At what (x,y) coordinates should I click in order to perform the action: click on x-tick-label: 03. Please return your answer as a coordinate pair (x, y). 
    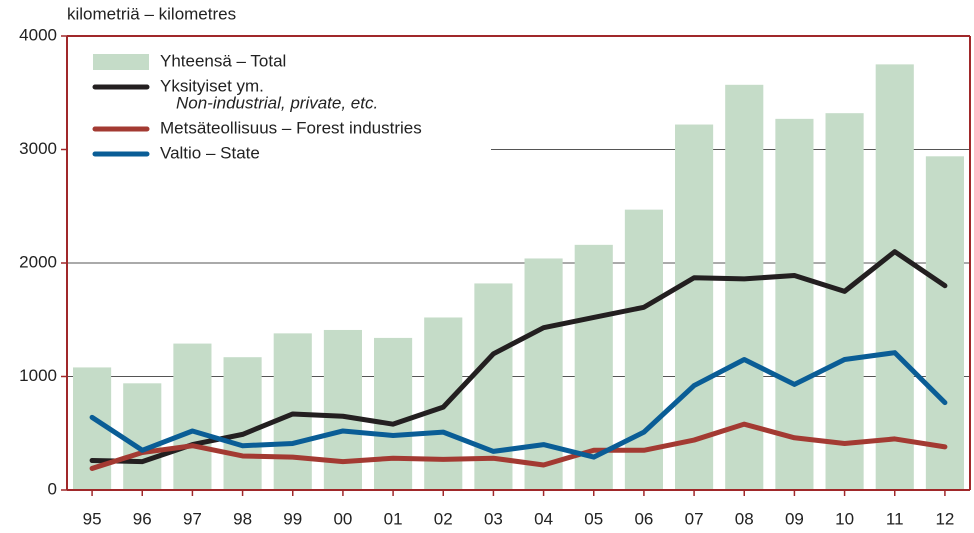
    Looking at the image, I should click on (493, 518).